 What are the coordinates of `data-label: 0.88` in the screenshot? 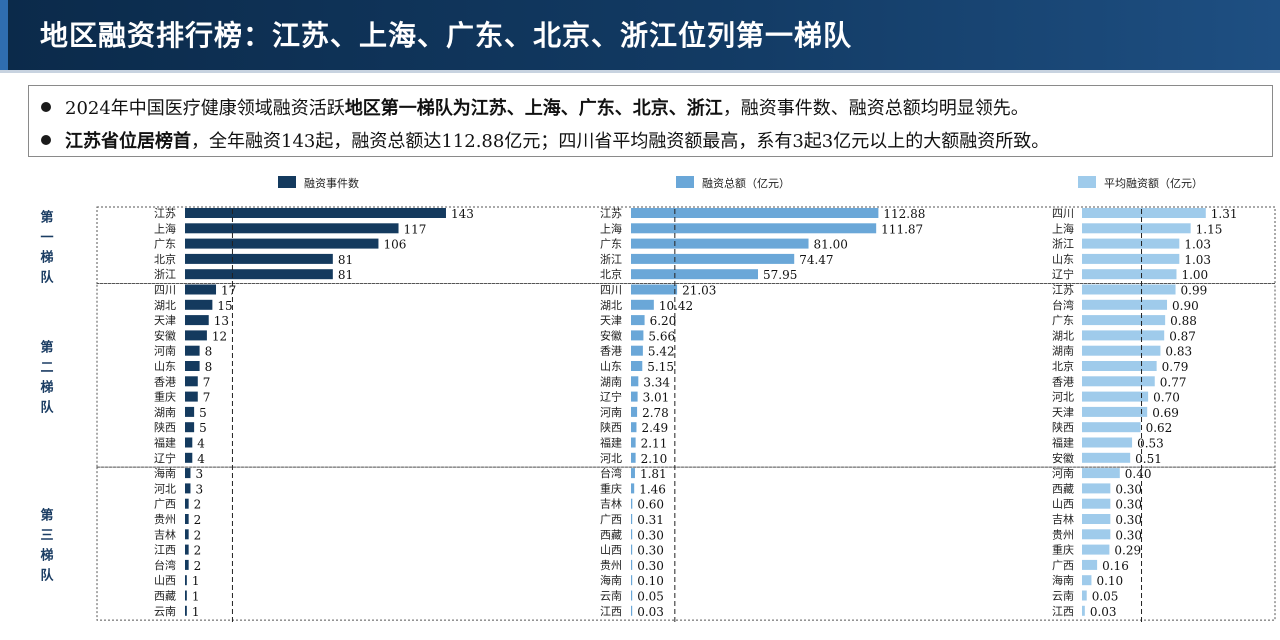 It's located at (1183, 321).